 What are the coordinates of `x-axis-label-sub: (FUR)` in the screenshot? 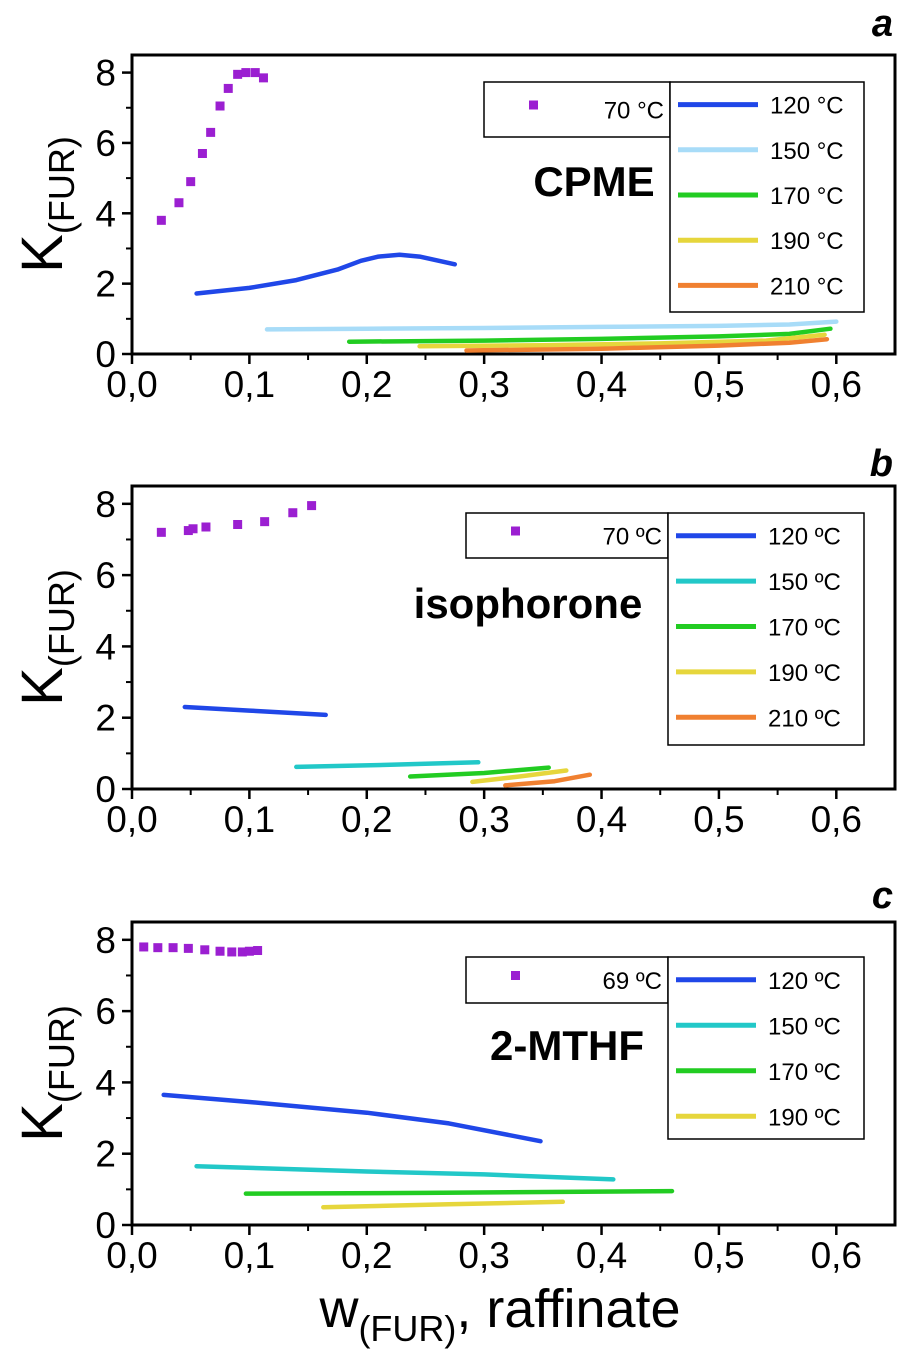 It's located at (407, 1328).